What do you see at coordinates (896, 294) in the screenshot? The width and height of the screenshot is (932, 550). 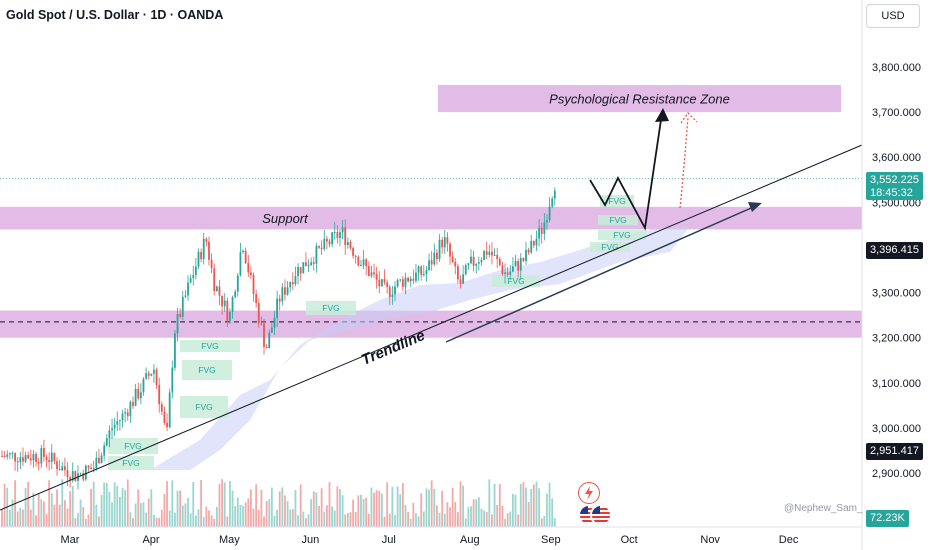 I see `price-tick-label: 3,300.000` at bounding box center [896, 294].